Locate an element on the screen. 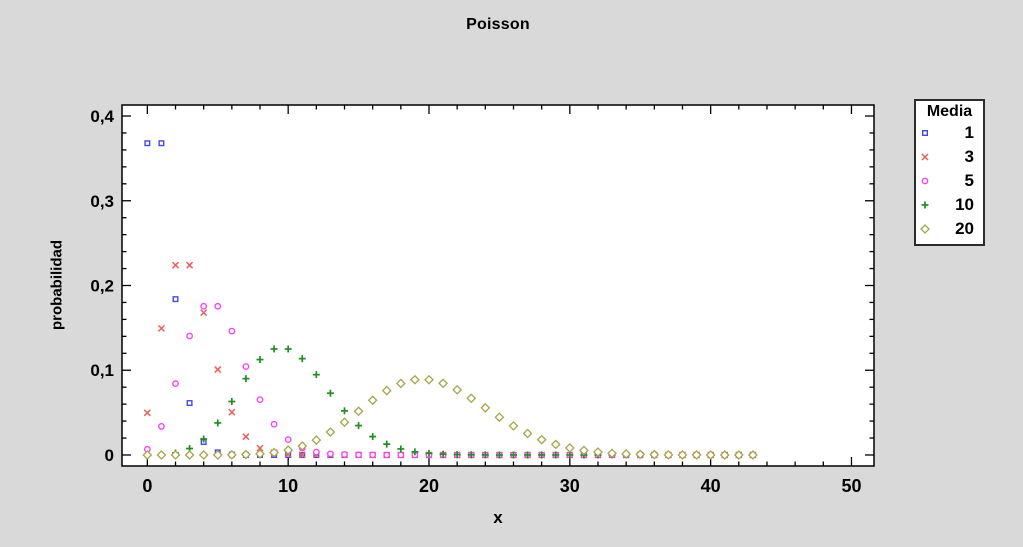  legend-item-label: 1 is located at coordinates (969, 132).